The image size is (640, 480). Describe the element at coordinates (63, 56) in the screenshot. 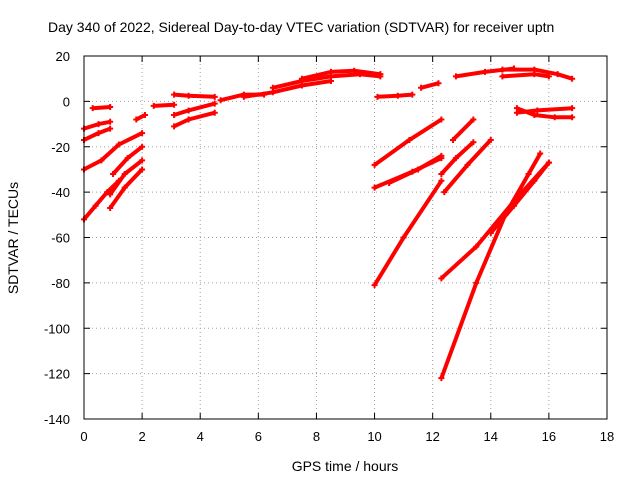

I see `y-tick-label: 20` at that location.